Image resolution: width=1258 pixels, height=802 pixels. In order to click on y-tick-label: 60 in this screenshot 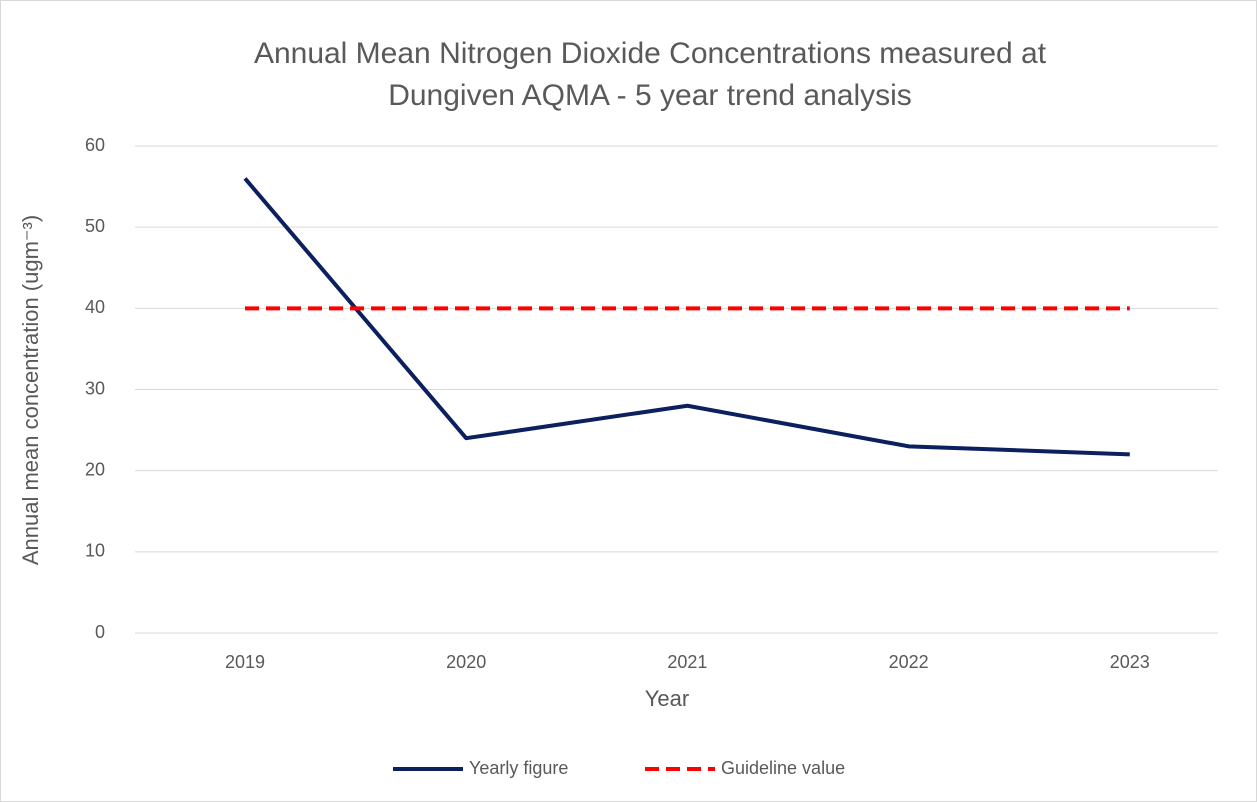, I will do `click(95, 145)`.